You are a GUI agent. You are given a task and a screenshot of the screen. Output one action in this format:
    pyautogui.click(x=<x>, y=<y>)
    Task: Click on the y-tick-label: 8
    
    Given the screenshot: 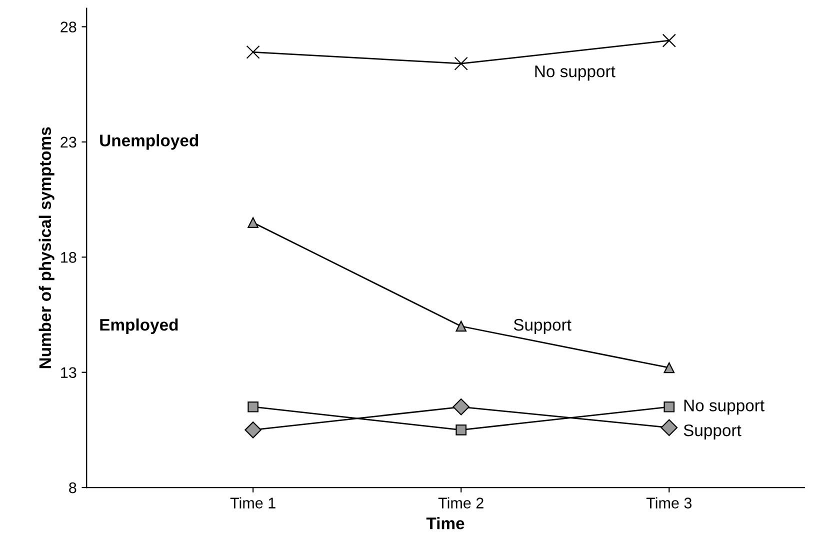 What is the action you would take?
    pyautogui.click(x=72, y=488)
    